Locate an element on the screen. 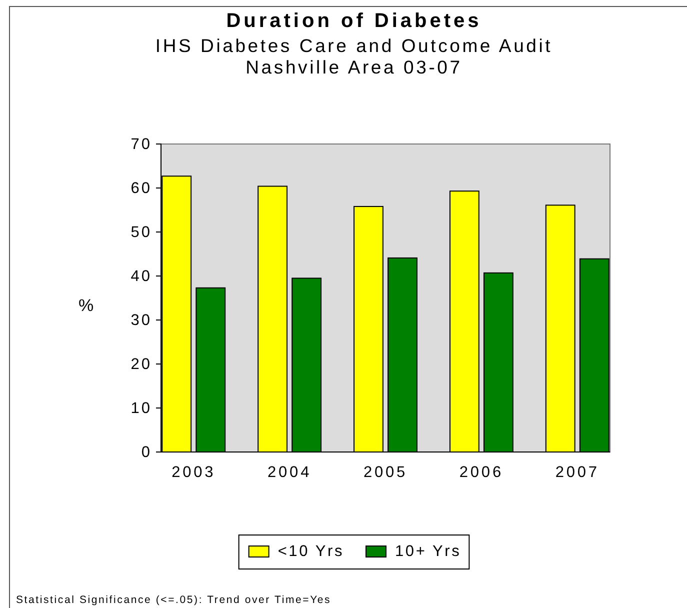 This screenshot has height=608, width=687. x-tick-label: 2003 is located at coordinates (194, 473).